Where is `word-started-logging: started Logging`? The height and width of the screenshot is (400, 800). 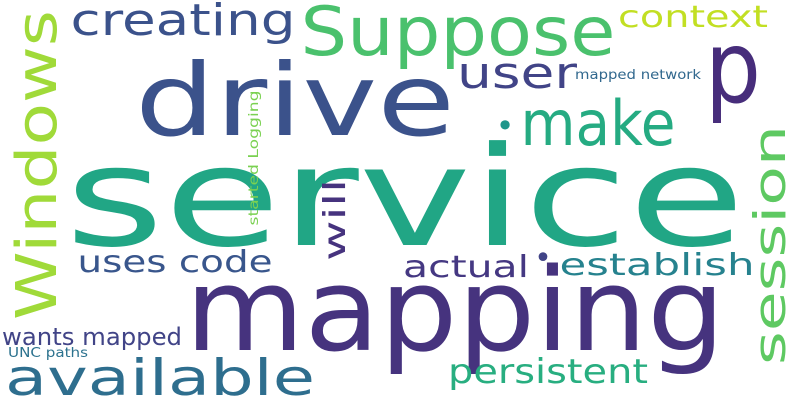 word-started-logging: started Logging is located at coordinates (254, 158).